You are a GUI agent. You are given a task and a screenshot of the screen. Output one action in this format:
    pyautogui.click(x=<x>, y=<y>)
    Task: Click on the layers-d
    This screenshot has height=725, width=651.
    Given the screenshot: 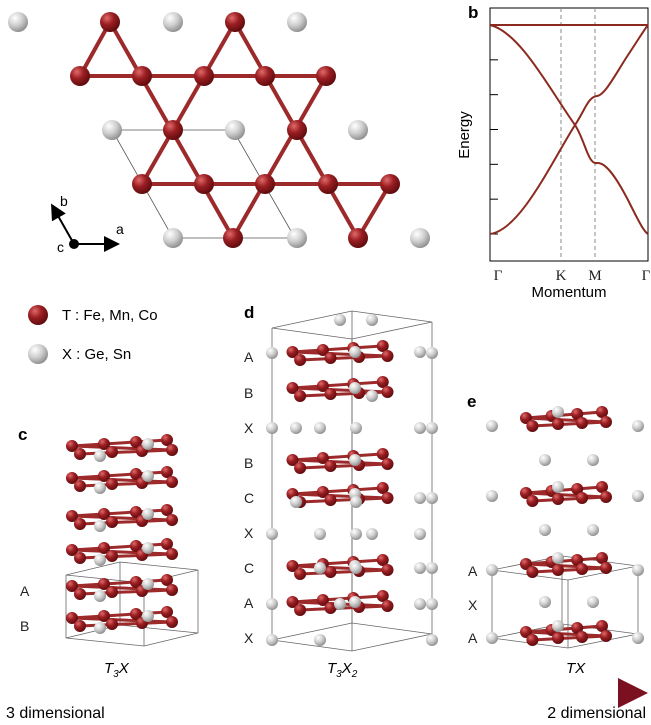 What is the action you would take?
    pyautogui.click(x=352, y=480)
    